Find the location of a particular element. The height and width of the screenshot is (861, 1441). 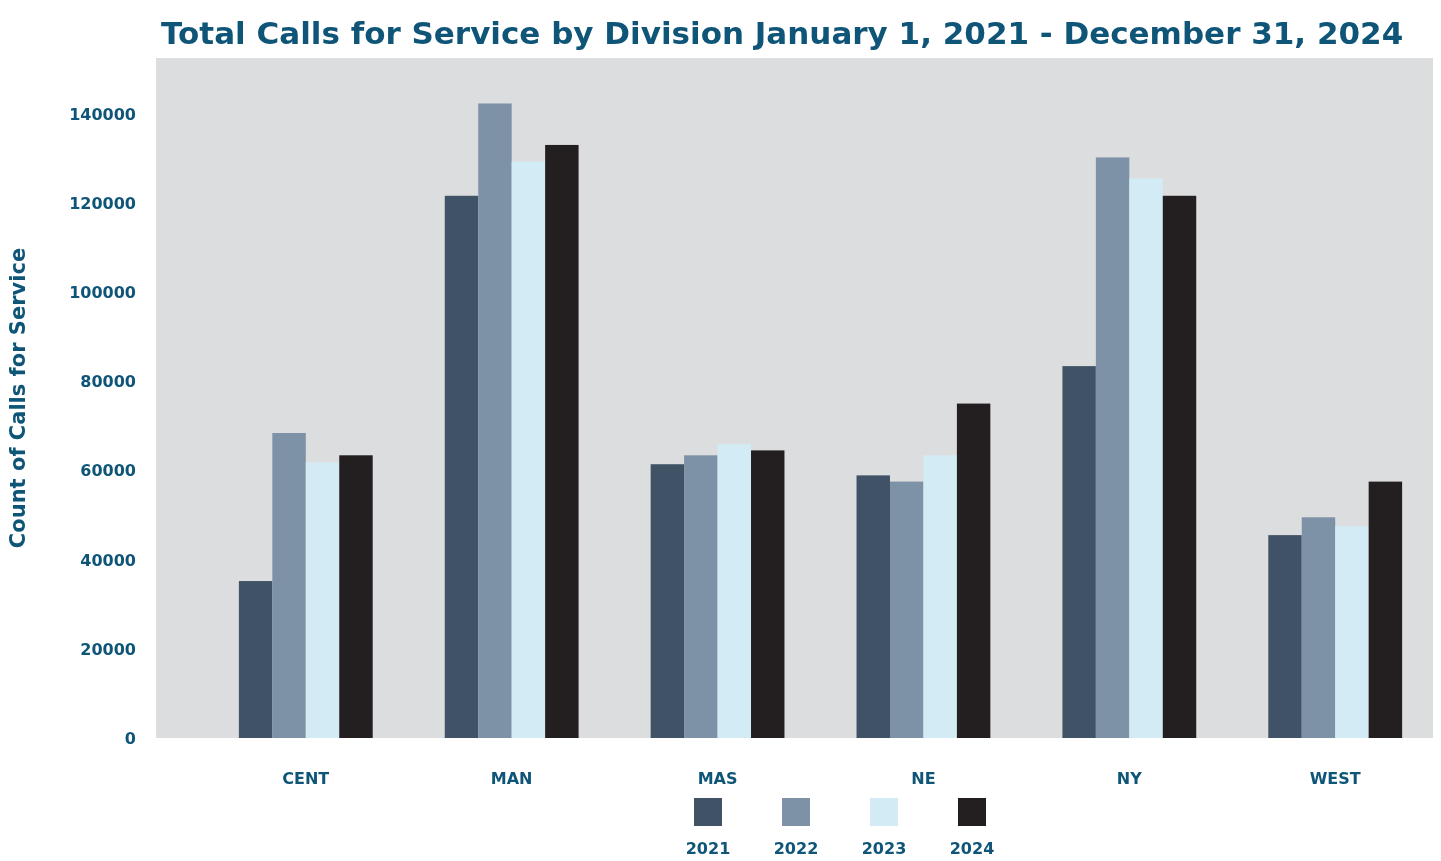

legend-label: 2023 is located at coordinates (884, 848).